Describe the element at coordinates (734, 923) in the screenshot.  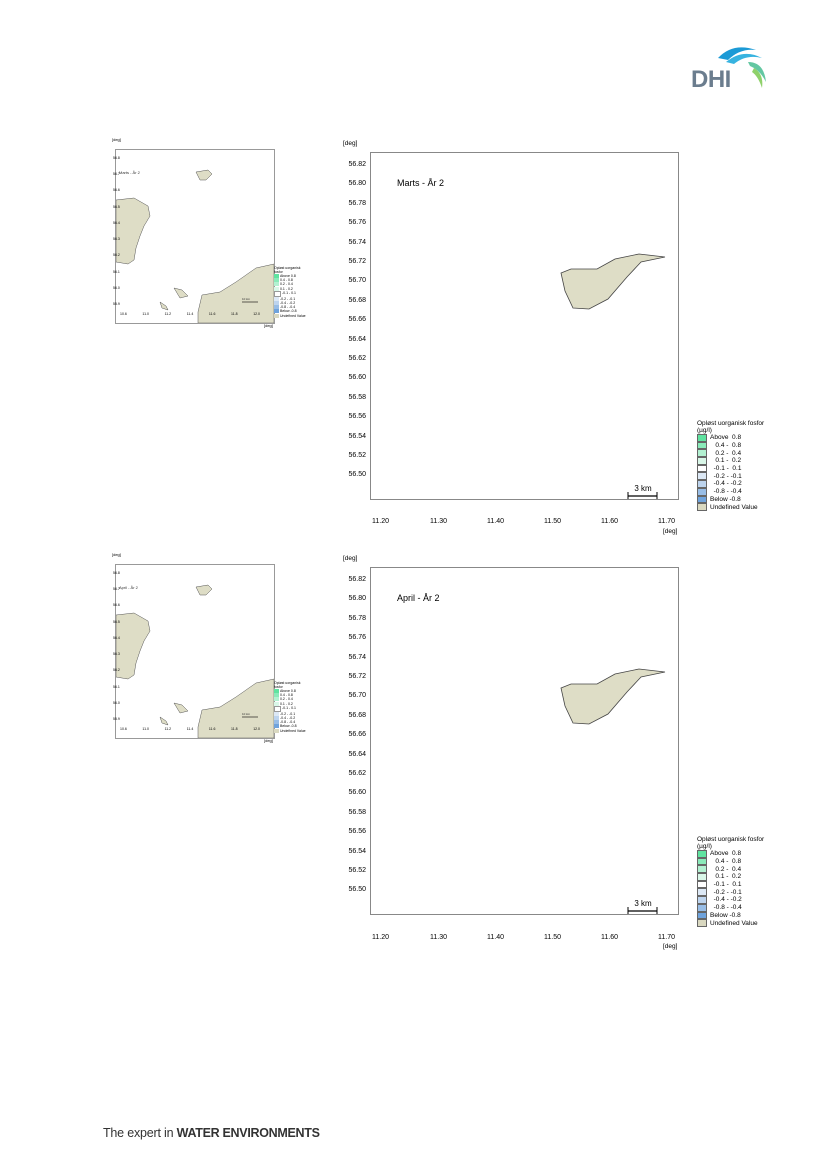
I see `legend-label: Undefined Value` at that location.